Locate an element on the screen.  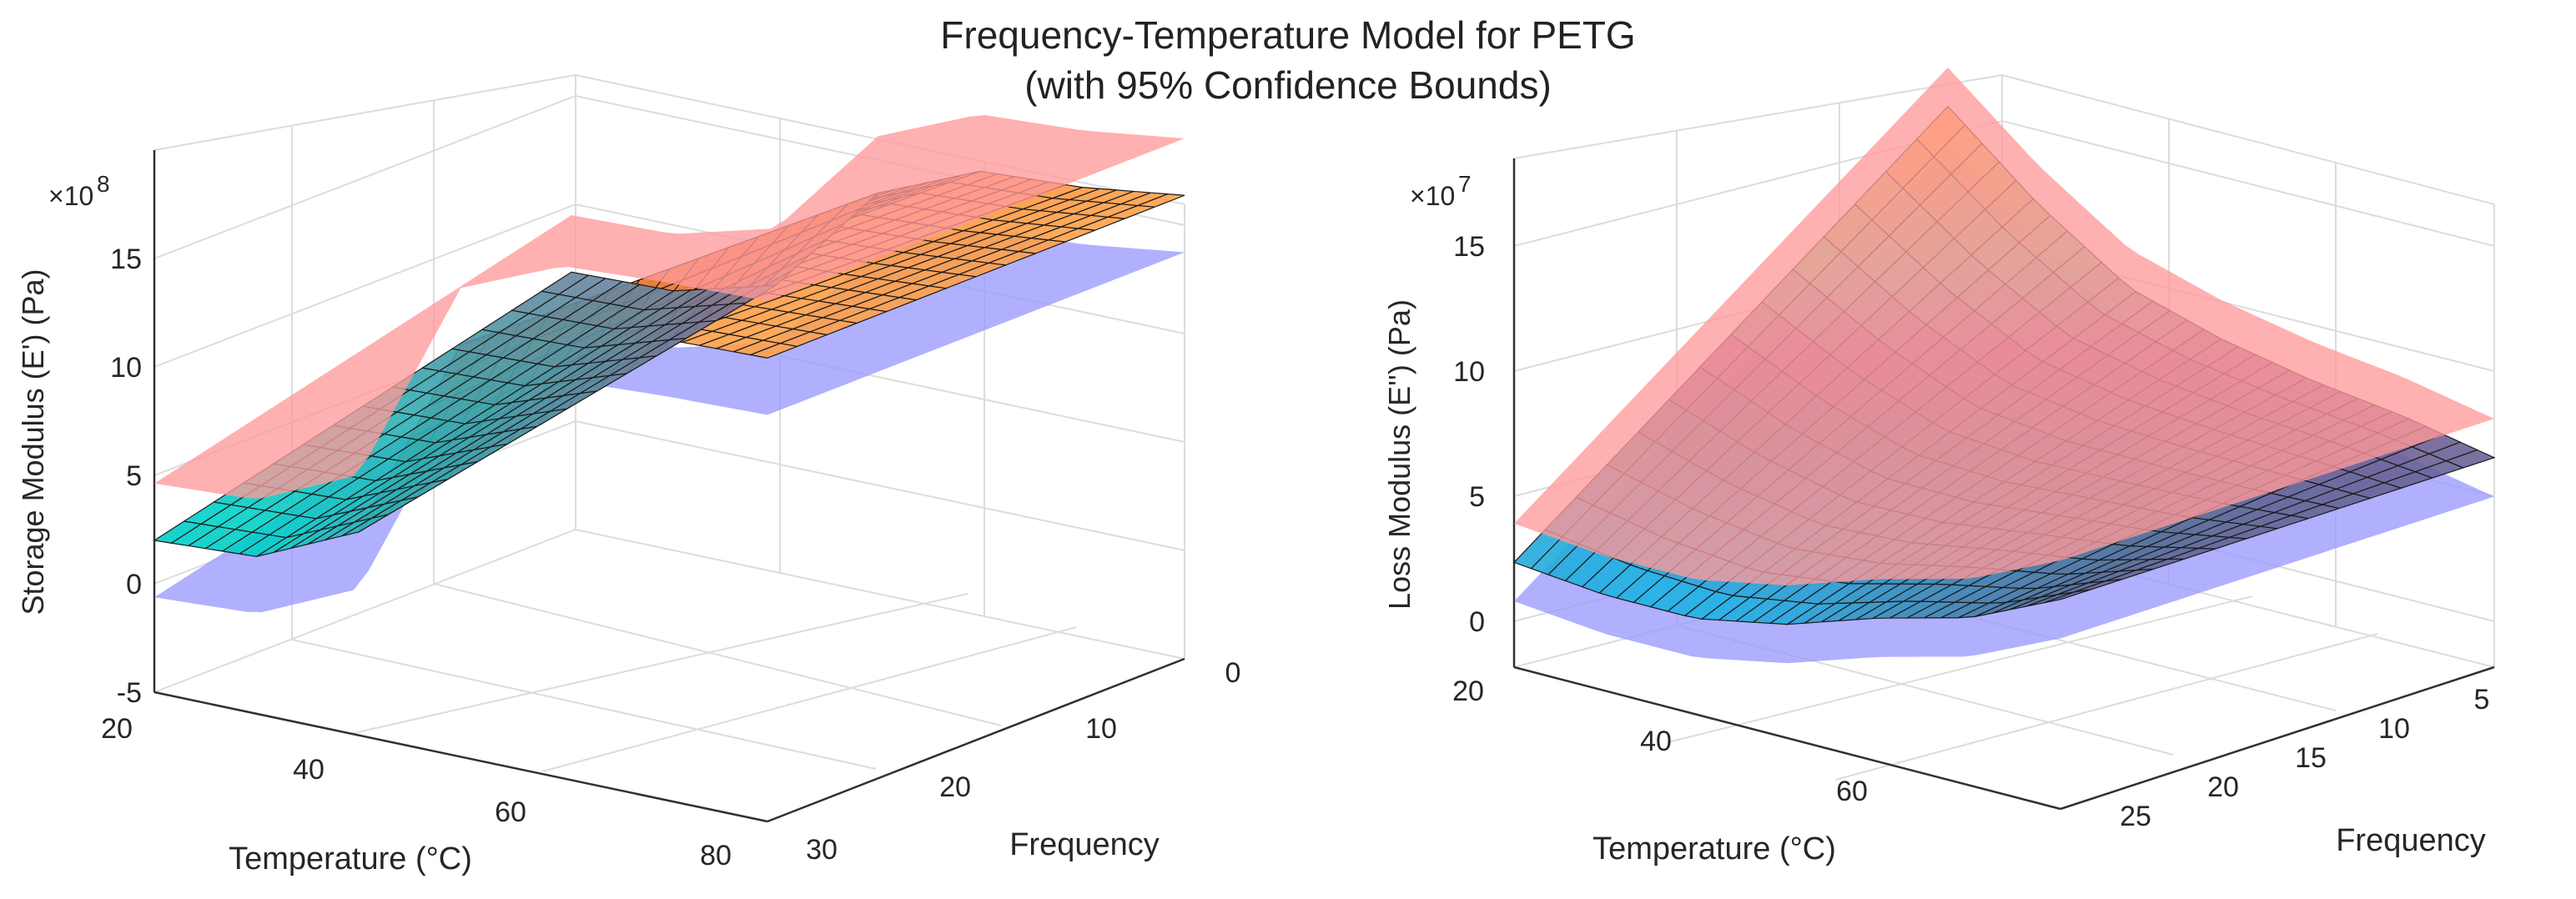
storage-z-tick-label: 0 is located at coordinates (134, 584).